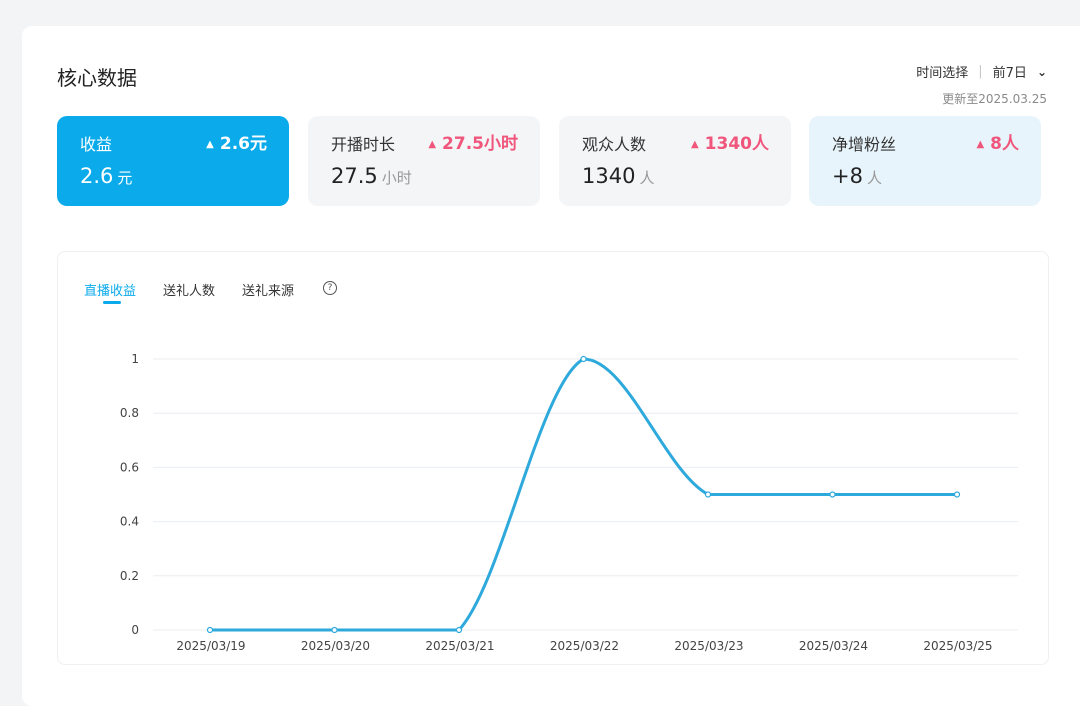  Describe the element at coordinates (675, 161) in the screenshot. I see `metric-card-viewers: 观众人数 ▲ 1340人 1340 人` at that location.